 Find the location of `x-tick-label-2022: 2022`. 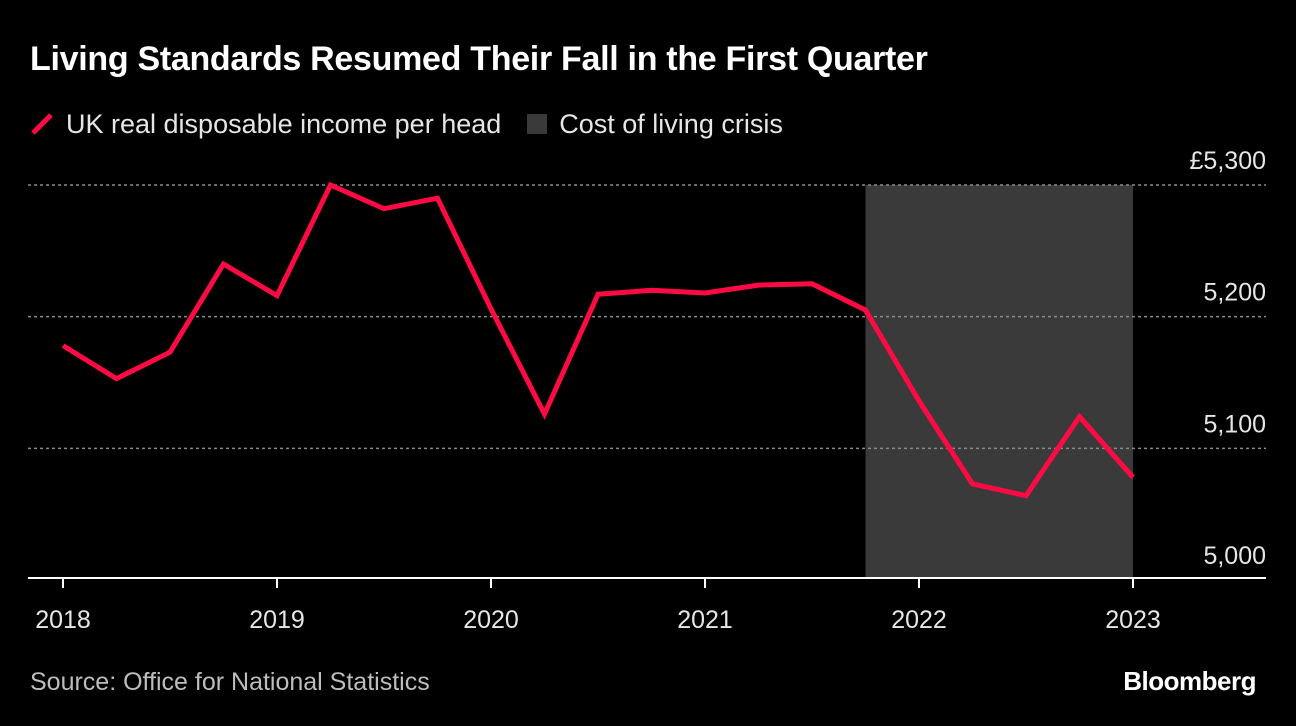

x-tick-label-2022: 2022 is located at coordinates (919, 620).